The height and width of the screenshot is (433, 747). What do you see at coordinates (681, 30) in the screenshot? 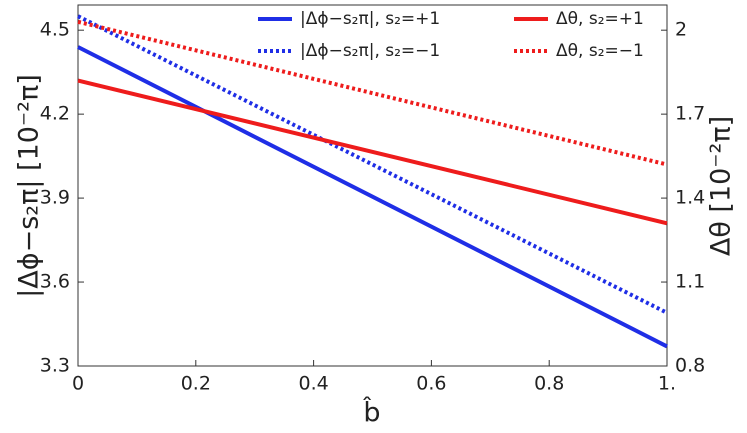
I see `y2-tick-label: 2` at bounding box center [681, 30].